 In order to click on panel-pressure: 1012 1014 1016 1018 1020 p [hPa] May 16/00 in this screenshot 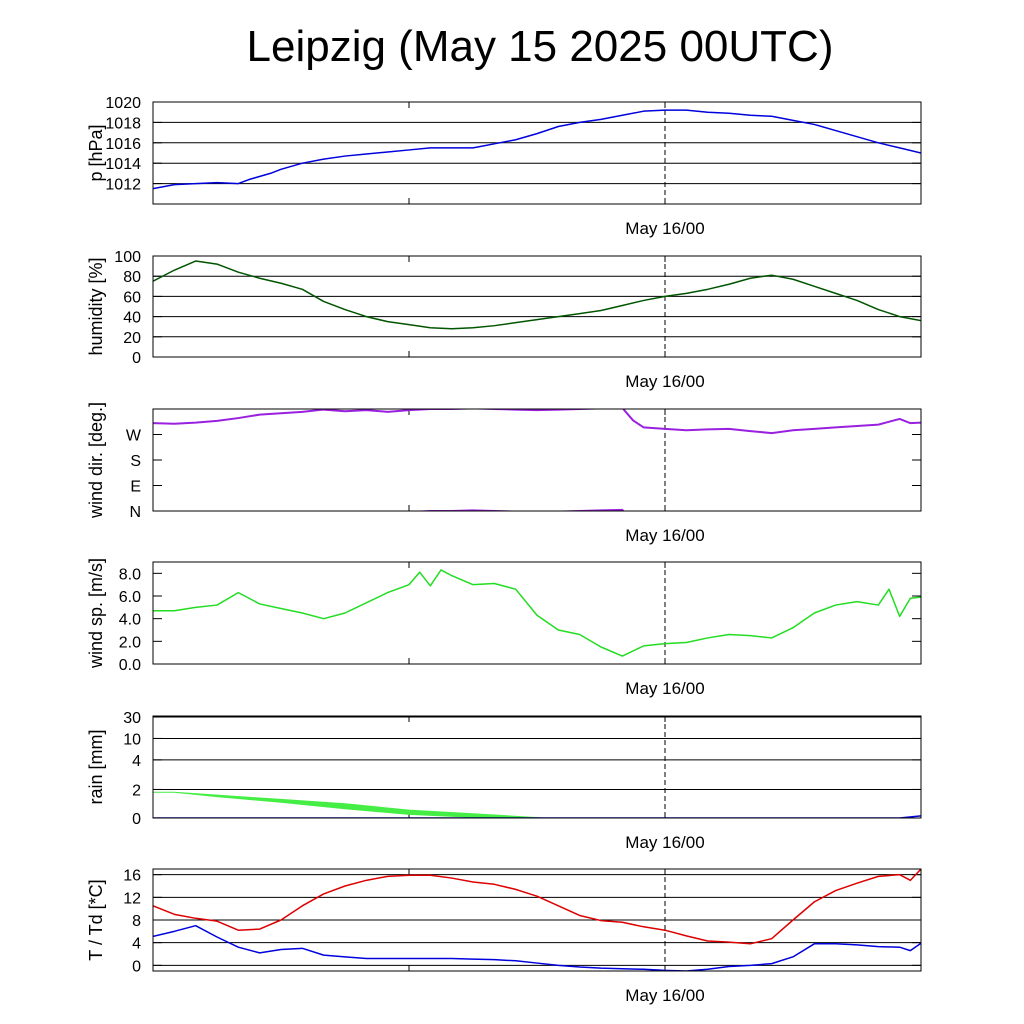, I will do `click(504, 166)`.